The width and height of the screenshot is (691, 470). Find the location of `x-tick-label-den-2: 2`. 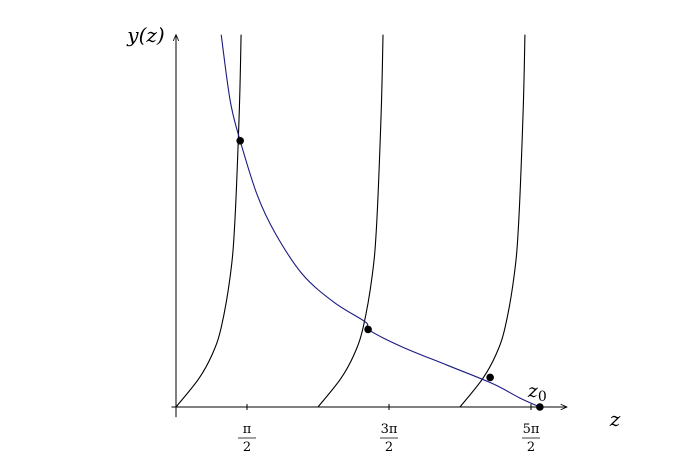

x-tick-label-den-2: 2 is located at coordinates (531, 447).